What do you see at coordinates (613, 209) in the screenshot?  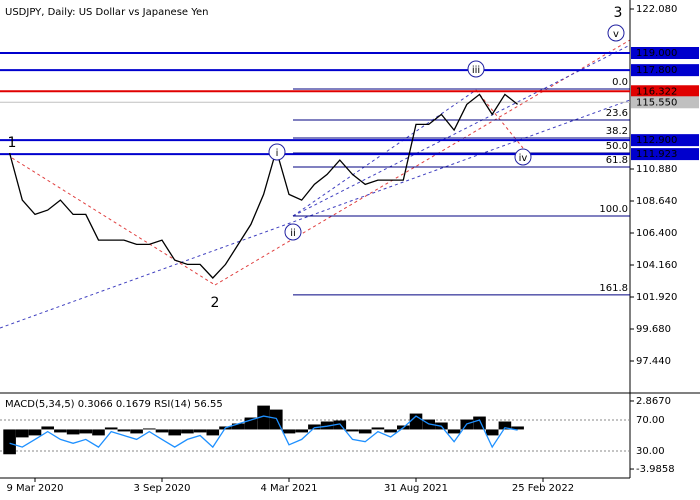 I see `fib-label: 100.0` at bounding box center [613, 209].